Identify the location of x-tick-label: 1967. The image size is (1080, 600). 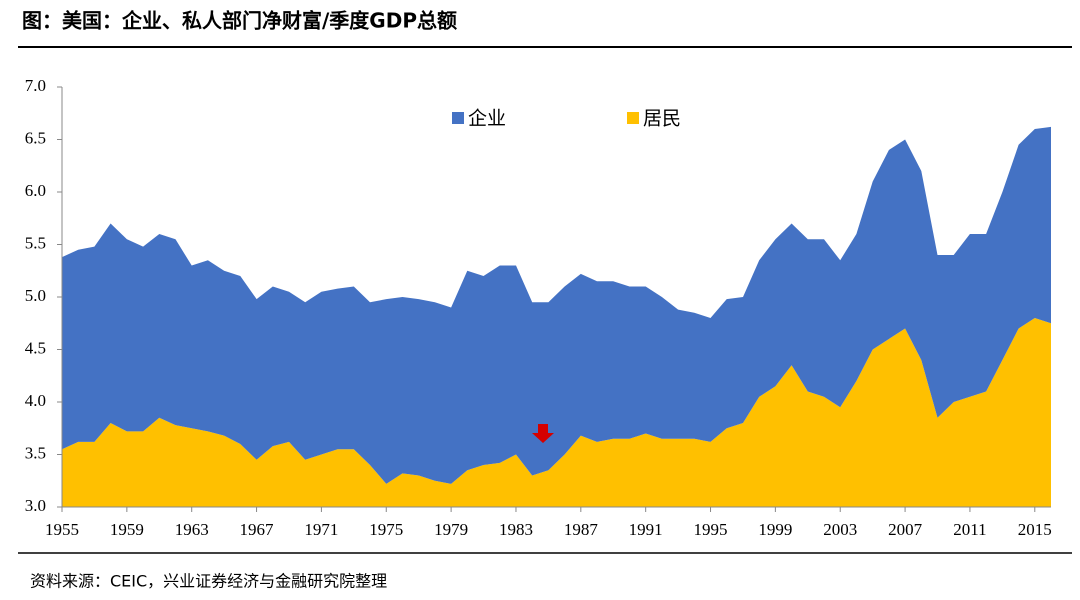
(257, 529).